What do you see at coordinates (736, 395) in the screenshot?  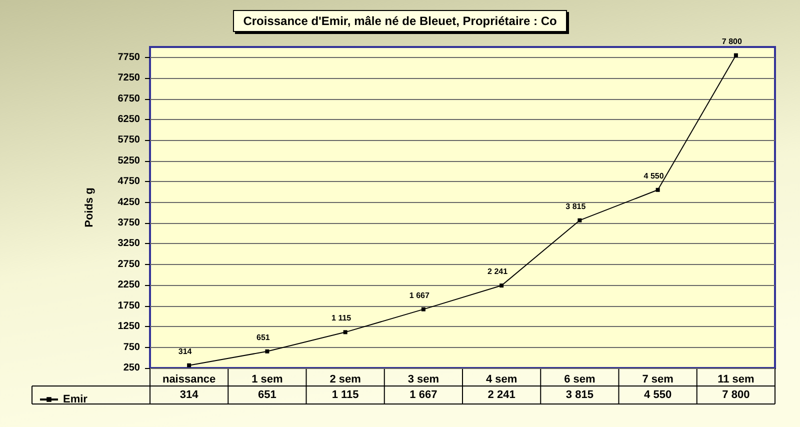 I see `data-label: 7 800` at bounding box center [736, 395].